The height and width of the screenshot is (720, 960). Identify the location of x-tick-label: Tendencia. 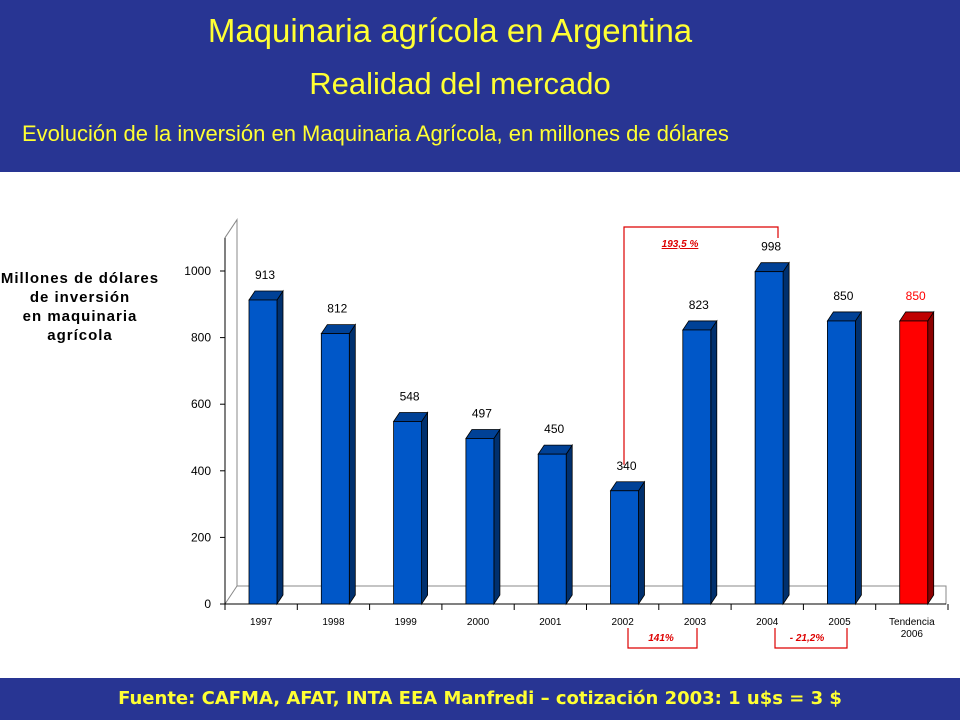
(912, 622).